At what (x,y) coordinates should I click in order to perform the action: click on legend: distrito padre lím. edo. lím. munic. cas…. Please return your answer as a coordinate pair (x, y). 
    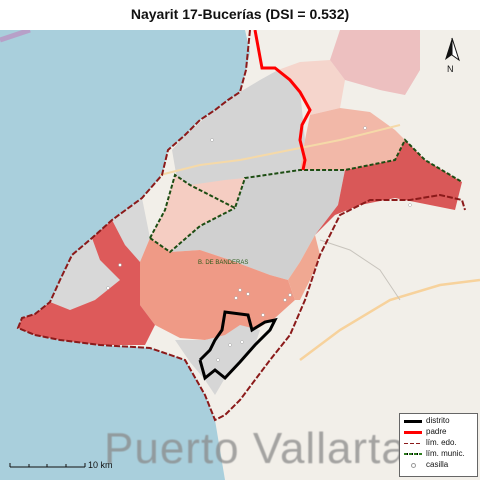
    Looking at the image, I should click on (438, 445).